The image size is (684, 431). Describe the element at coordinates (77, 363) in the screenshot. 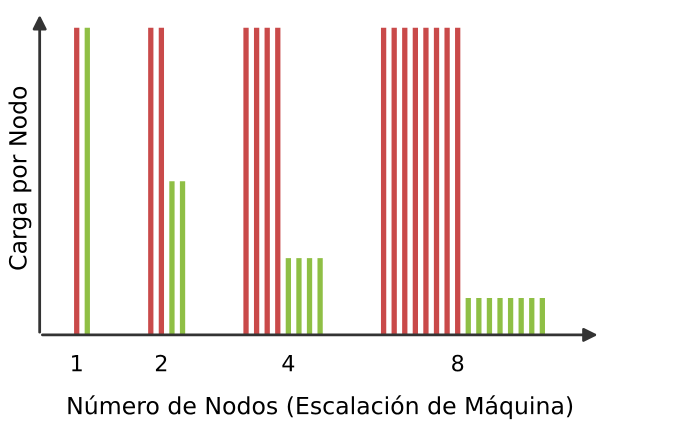

I see `x-tick-label: 1` at that location.